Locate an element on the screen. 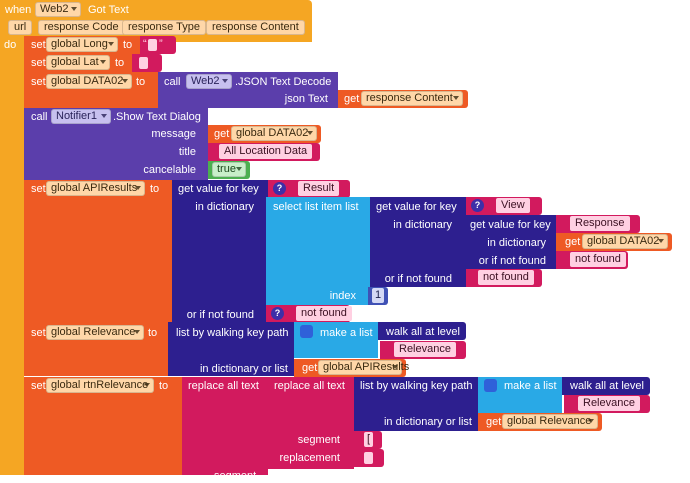 Image resolution: width=690 pixels, height=483 pixels. event-do-label: do is located at coordinates (10, 45).